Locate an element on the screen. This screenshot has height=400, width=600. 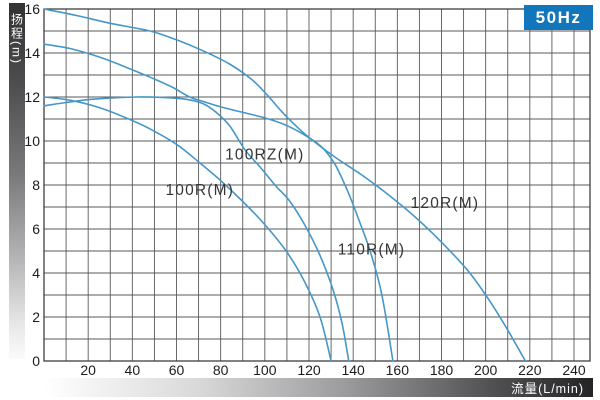
x-tick-label-80: 80 is located at coordinates (221, 370).